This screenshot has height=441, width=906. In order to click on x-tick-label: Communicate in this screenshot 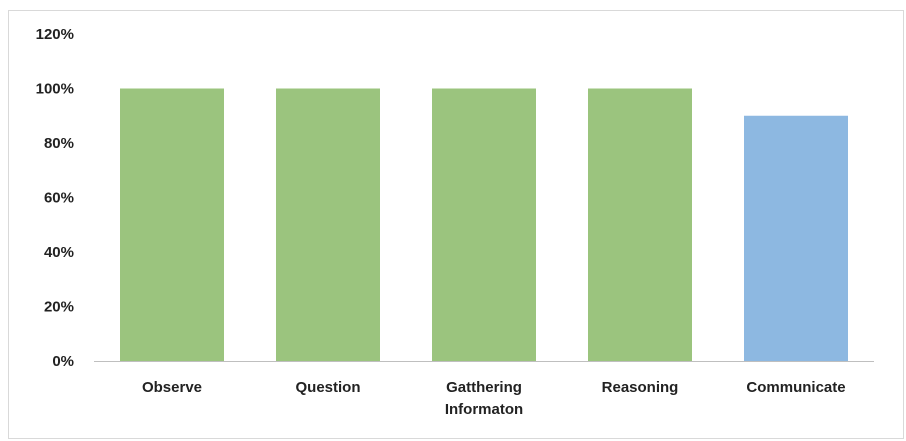, I will do `click(795, 387)`.